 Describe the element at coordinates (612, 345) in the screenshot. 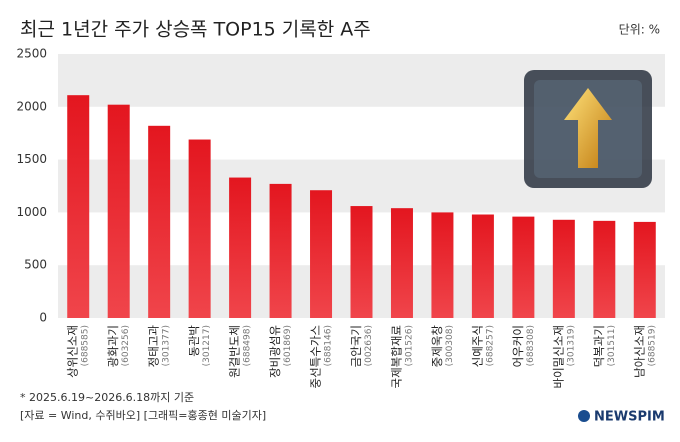

I see `x-tick-code: (301511)` at that location.